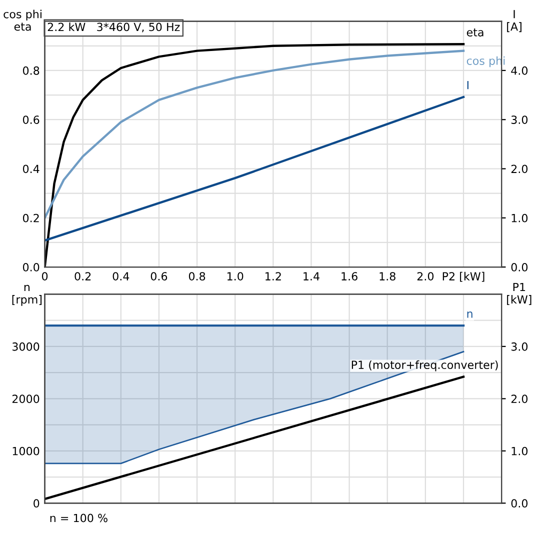 Image resolution: width=533 pixels, height=533 pixels. Describe the element at coordinates (519, 70) in the screenshot. I see `y2-tick-label: 4.0` at that location.